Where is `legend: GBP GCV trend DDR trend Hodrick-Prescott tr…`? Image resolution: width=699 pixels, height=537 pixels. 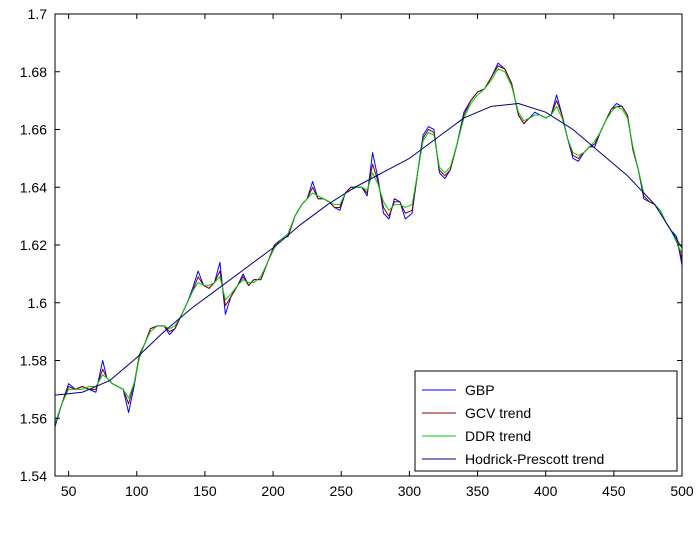
legend: GBP GCV trend DDR trend Hodrick-Prescott tr… is located at coordinates (546, 421).